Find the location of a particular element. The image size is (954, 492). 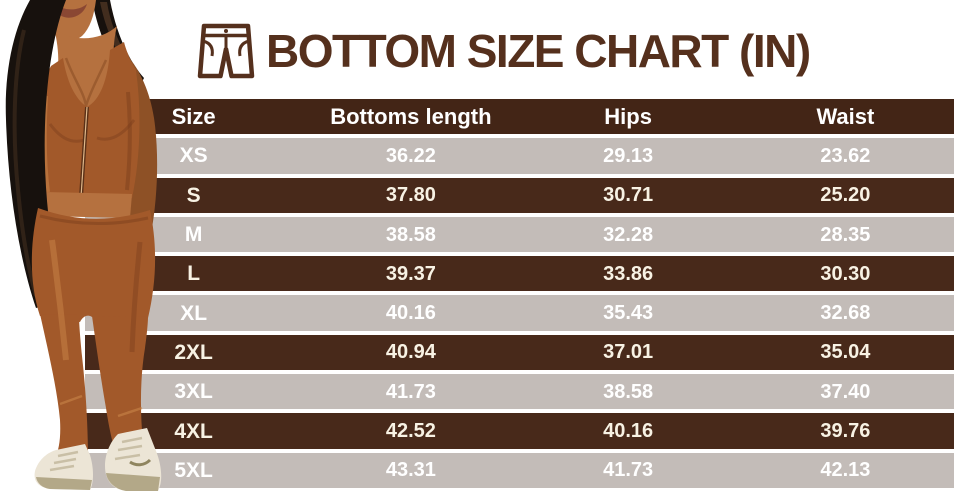

hips-value: 40.16 is located at coordinates (628, 431).